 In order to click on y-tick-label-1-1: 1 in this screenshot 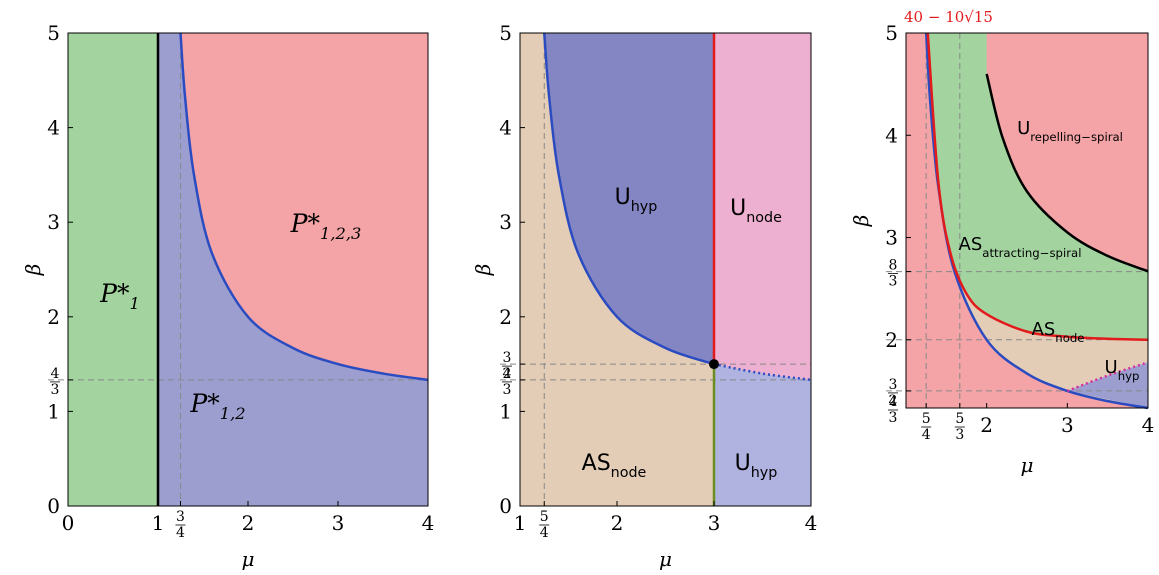, I will do `click(53, 411)`.